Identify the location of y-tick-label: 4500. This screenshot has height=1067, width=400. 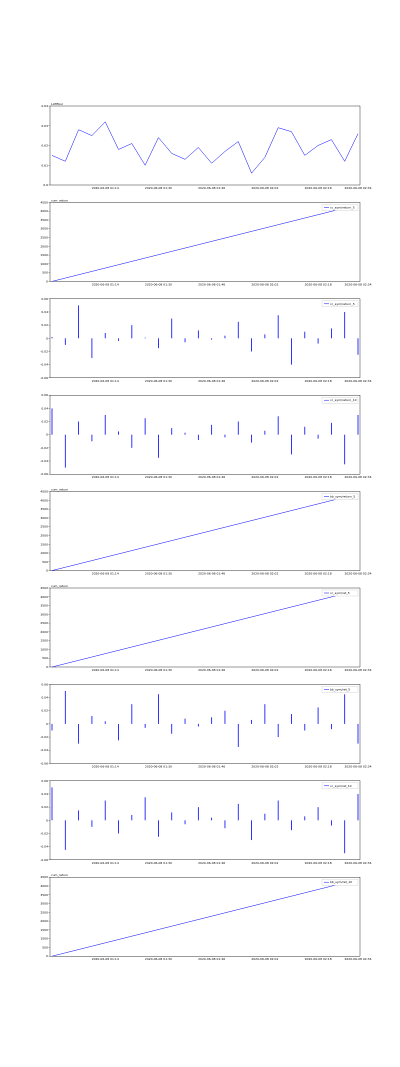
(44, 588).